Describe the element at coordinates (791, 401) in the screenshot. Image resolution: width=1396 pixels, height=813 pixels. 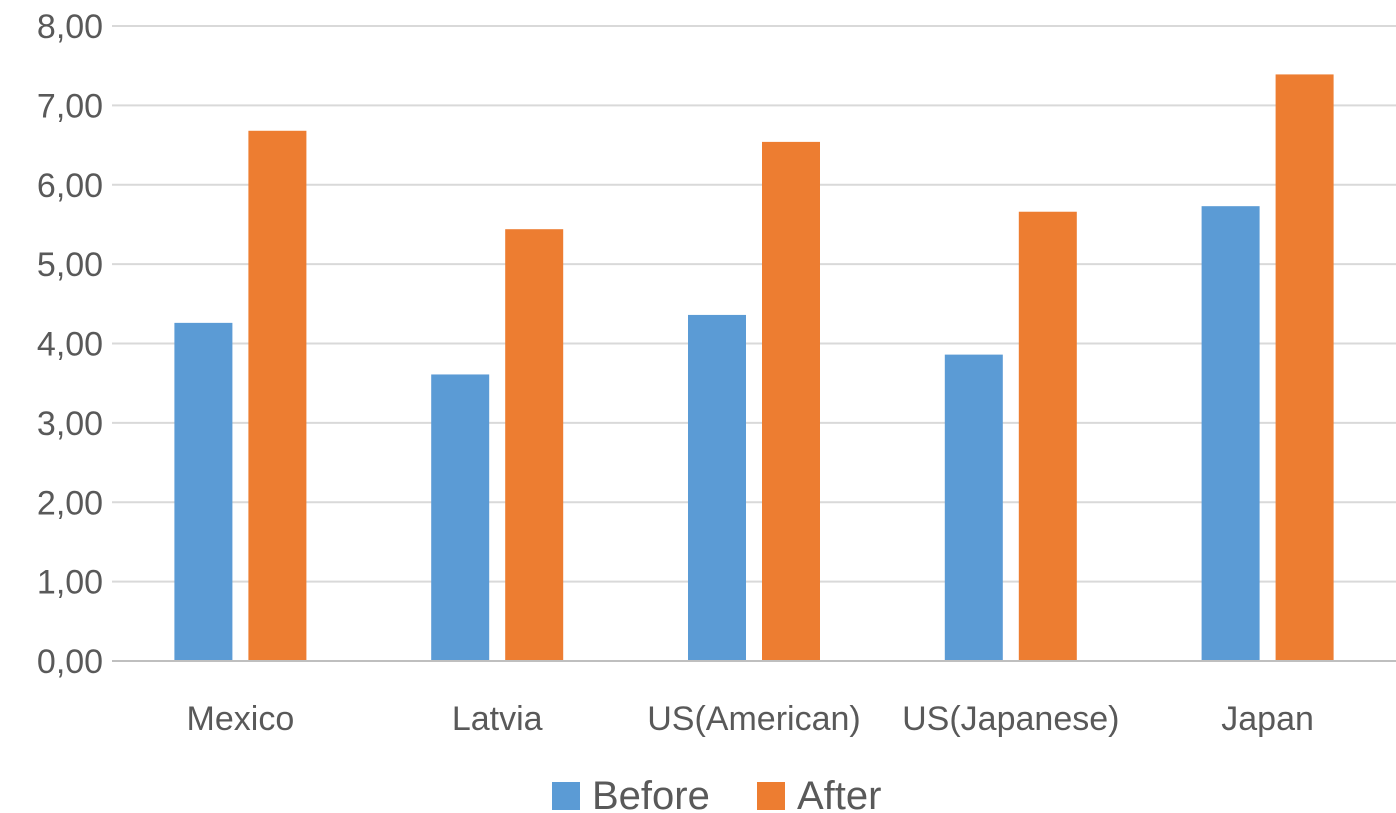
I see `bar-after-us-american` at that location.